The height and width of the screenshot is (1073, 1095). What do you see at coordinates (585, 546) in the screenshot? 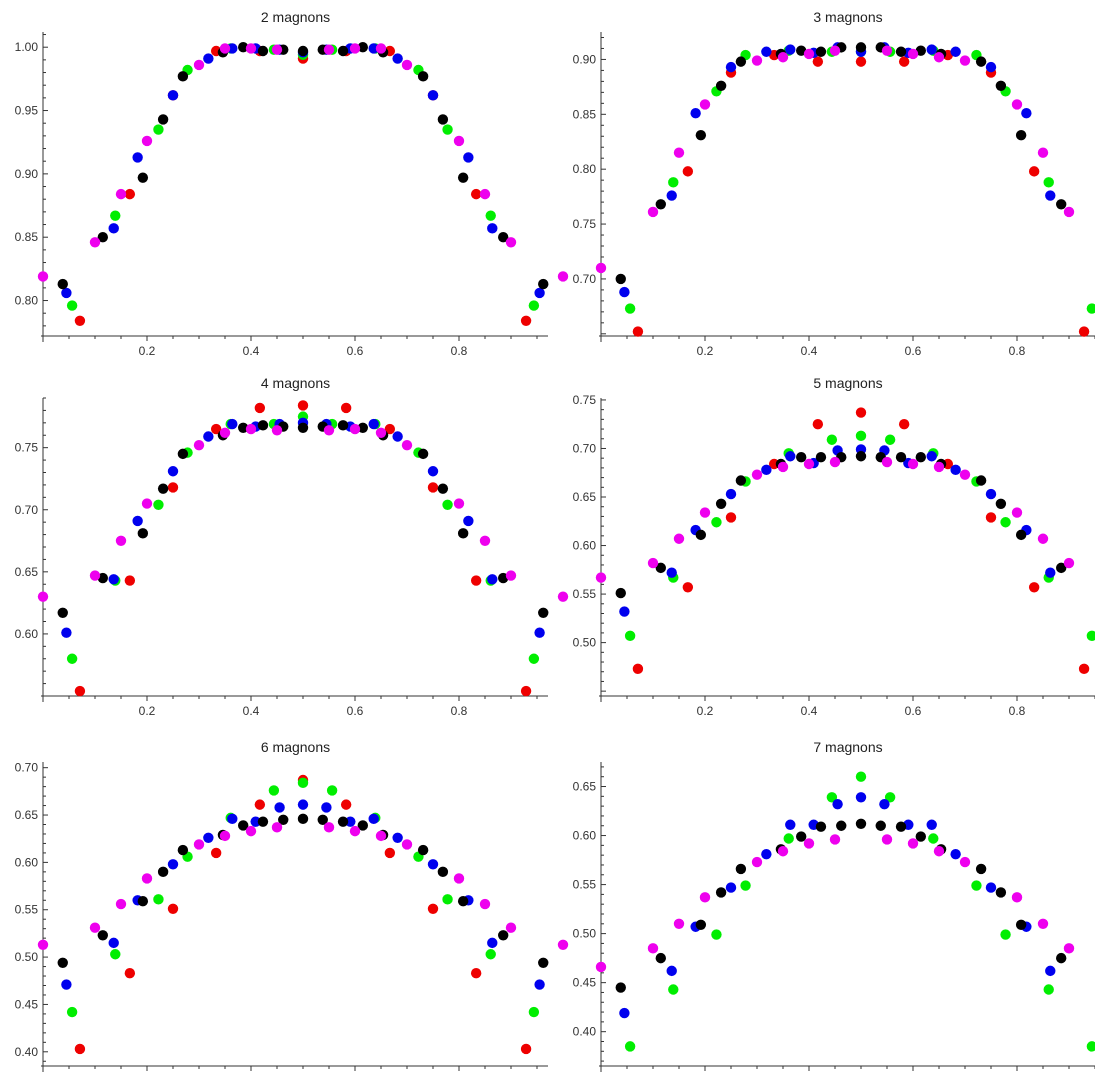
I see `y-tick-label: 0.60` at bounding box center [585, 546].